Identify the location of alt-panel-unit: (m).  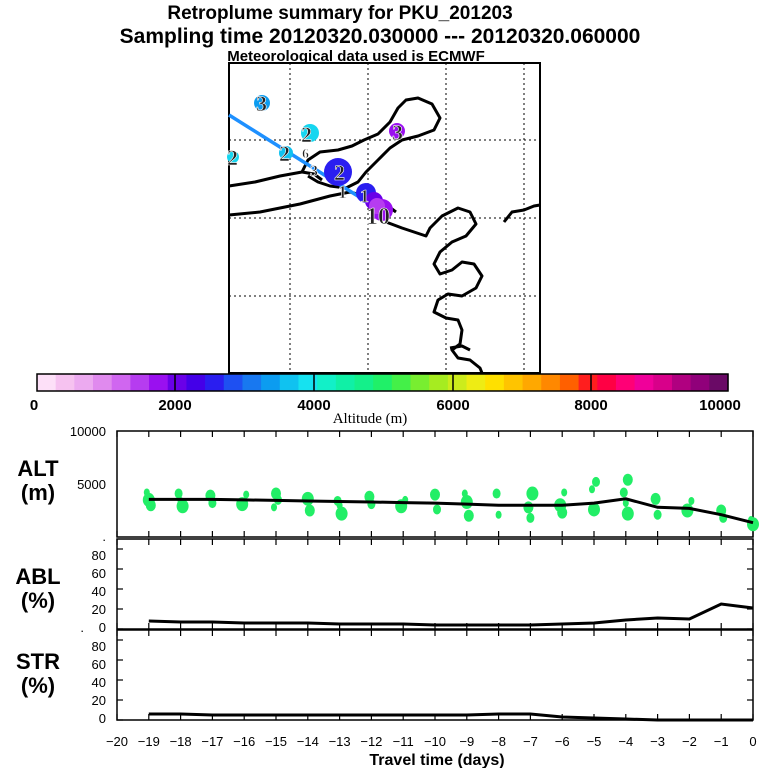
(38, 492).